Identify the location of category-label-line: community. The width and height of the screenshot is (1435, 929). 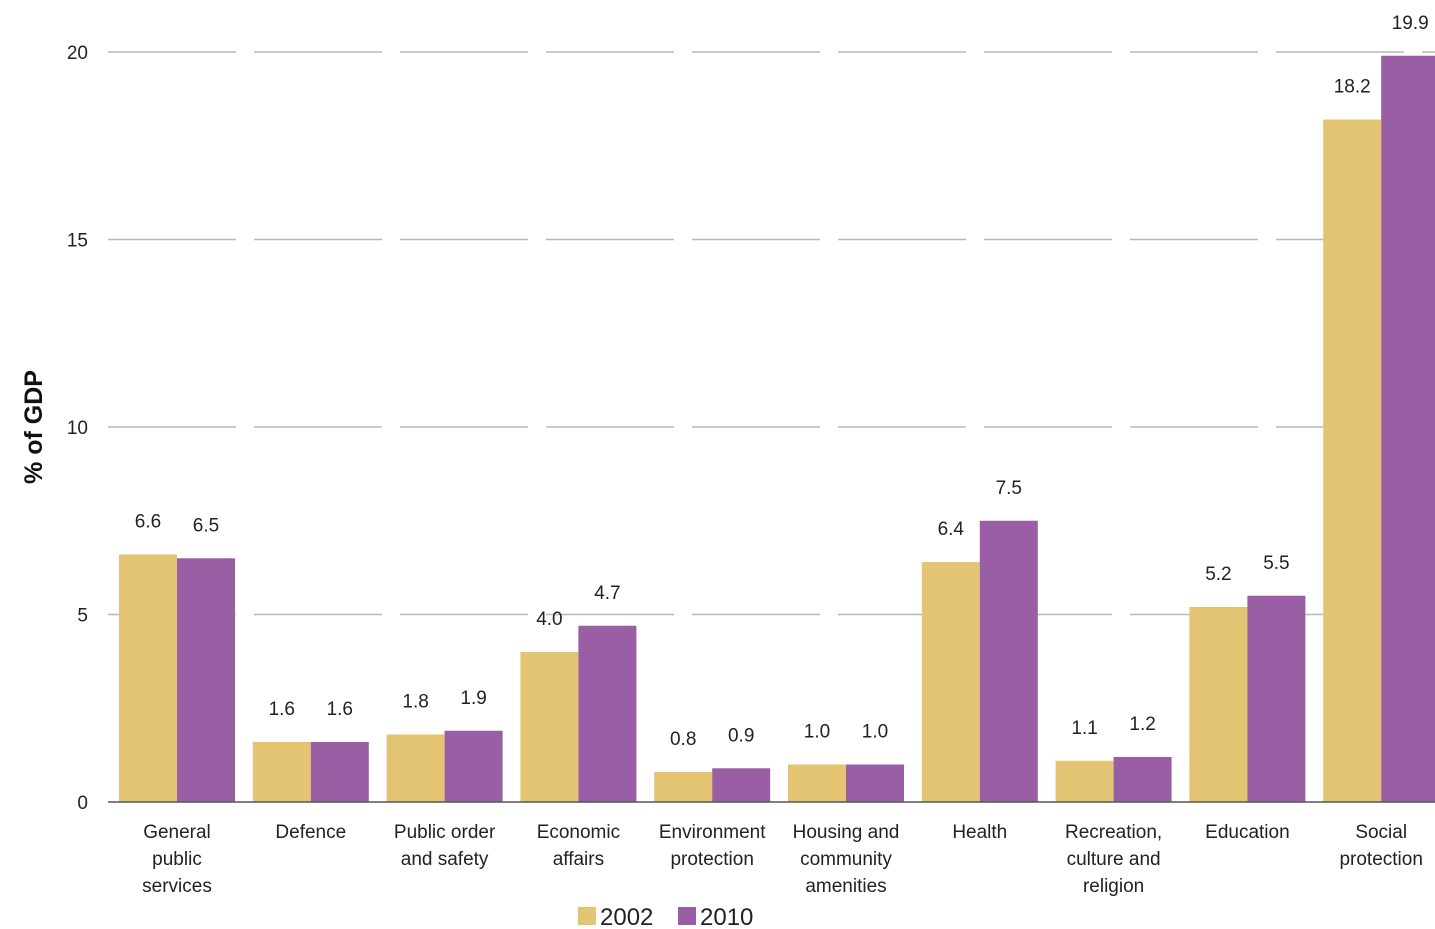
(846, 859).